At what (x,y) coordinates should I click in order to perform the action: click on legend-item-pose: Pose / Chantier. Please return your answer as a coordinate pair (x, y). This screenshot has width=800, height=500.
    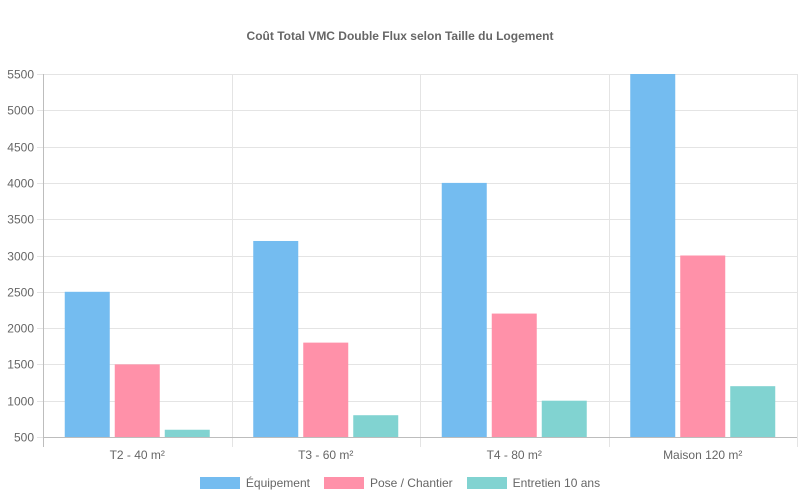
    Looking at the image, I should click on (388, 483).